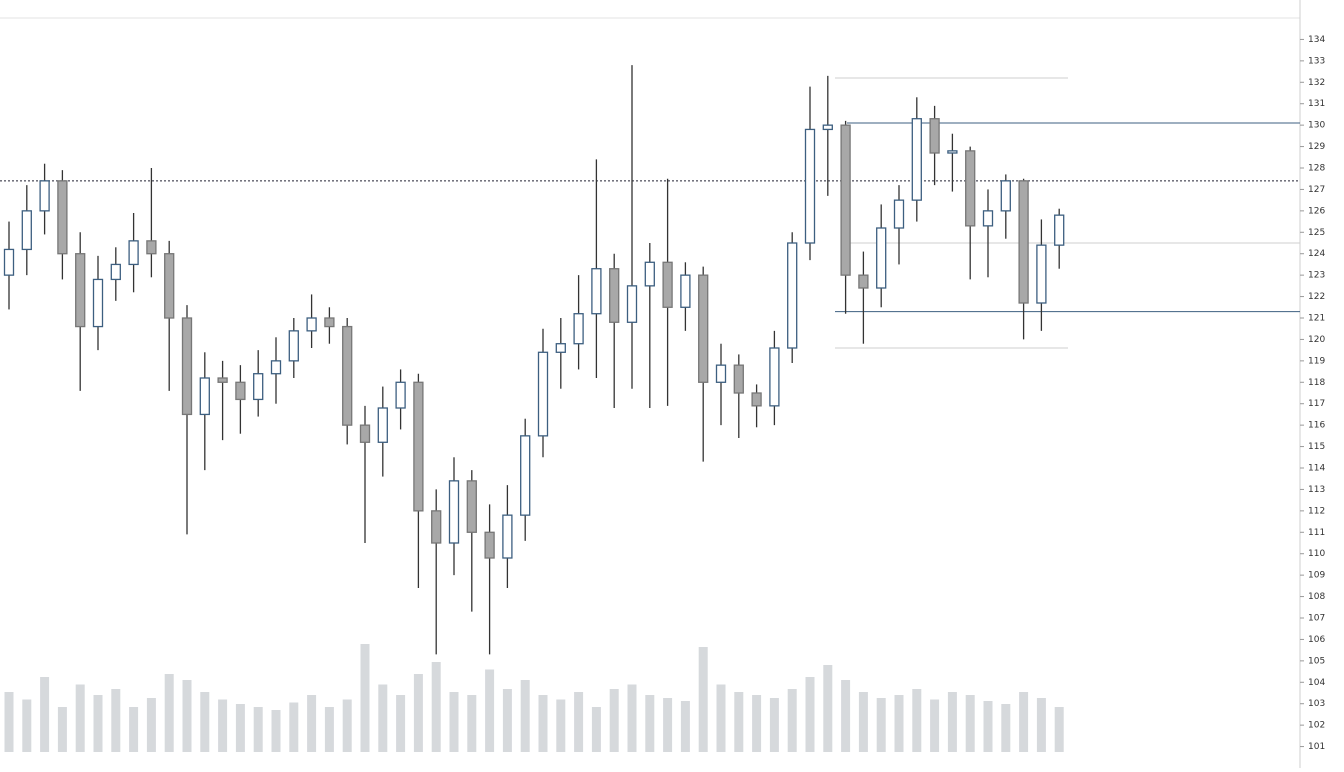  I want to click on y-tick-label: 121, so click(1316, 319).